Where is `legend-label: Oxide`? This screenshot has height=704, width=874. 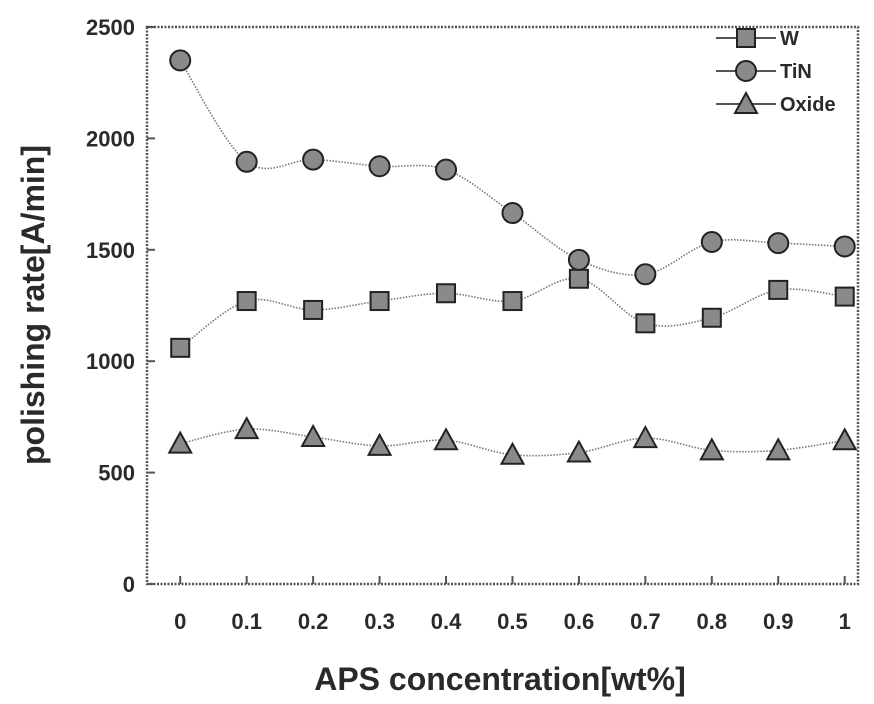 legend-label: Oxide is located at coordinates (808, 105).